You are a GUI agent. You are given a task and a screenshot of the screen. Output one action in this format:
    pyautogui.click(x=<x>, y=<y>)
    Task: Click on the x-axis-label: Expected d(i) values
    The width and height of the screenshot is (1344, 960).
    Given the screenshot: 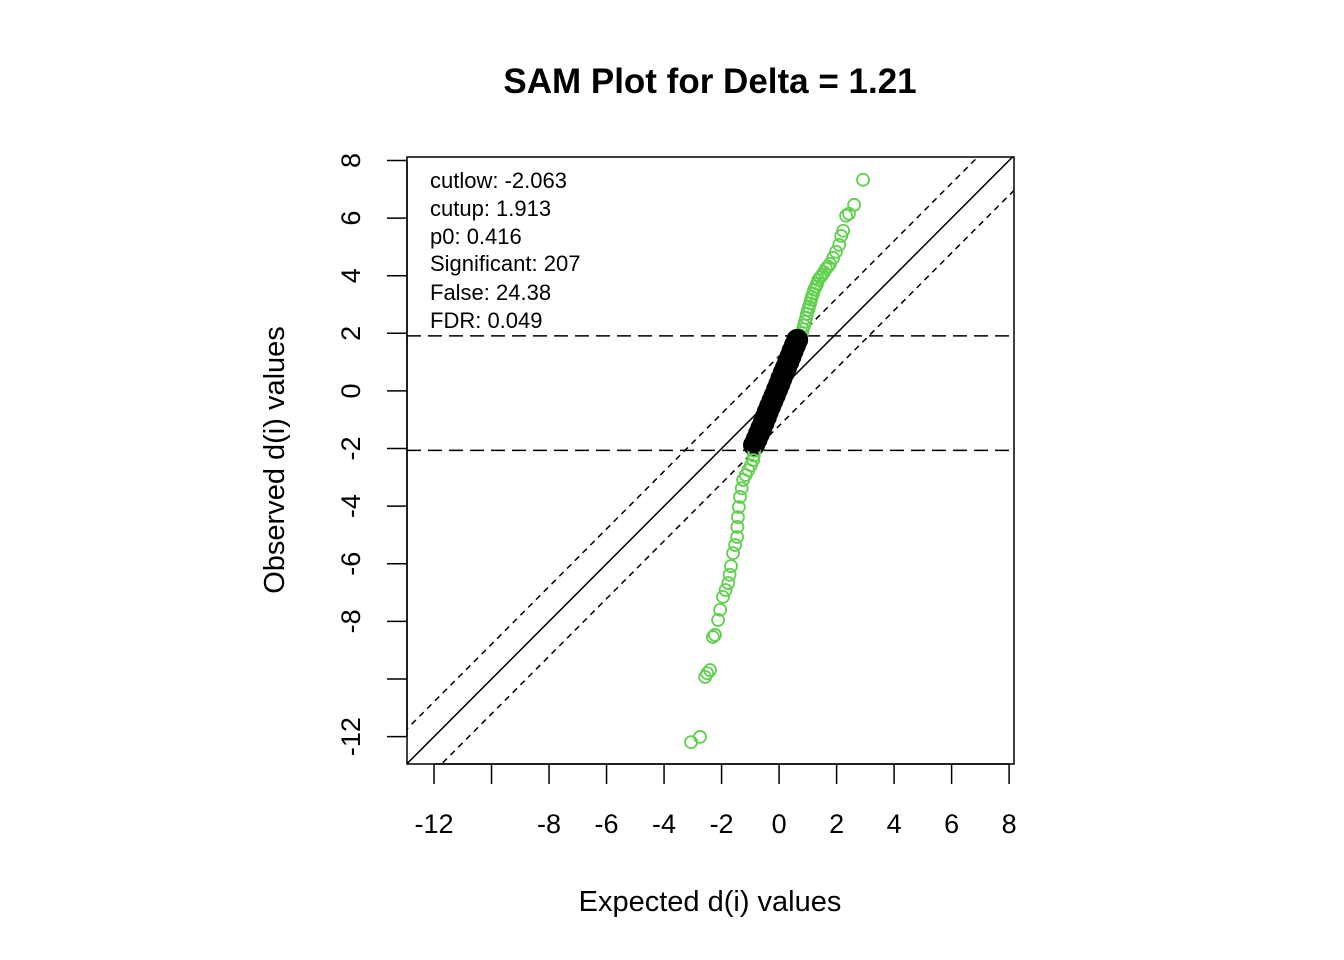 What is the action you would take?
    pyautogui.click(x=710, y=902)
    